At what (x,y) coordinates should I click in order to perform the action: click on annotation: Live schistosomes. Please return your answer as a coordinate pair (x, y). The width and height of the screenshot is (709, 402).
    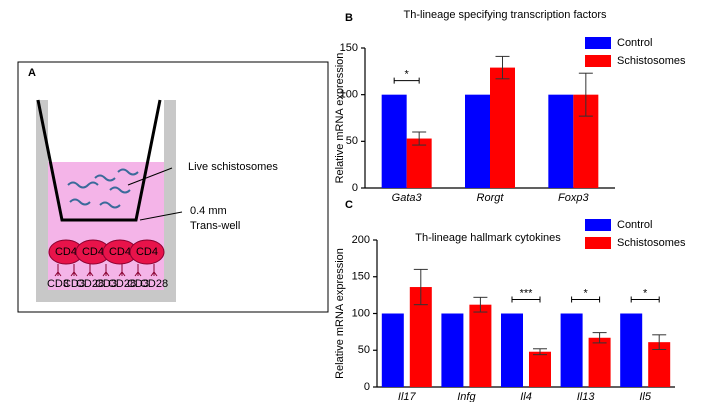
    Looking at the image, I should click on (233, 167).